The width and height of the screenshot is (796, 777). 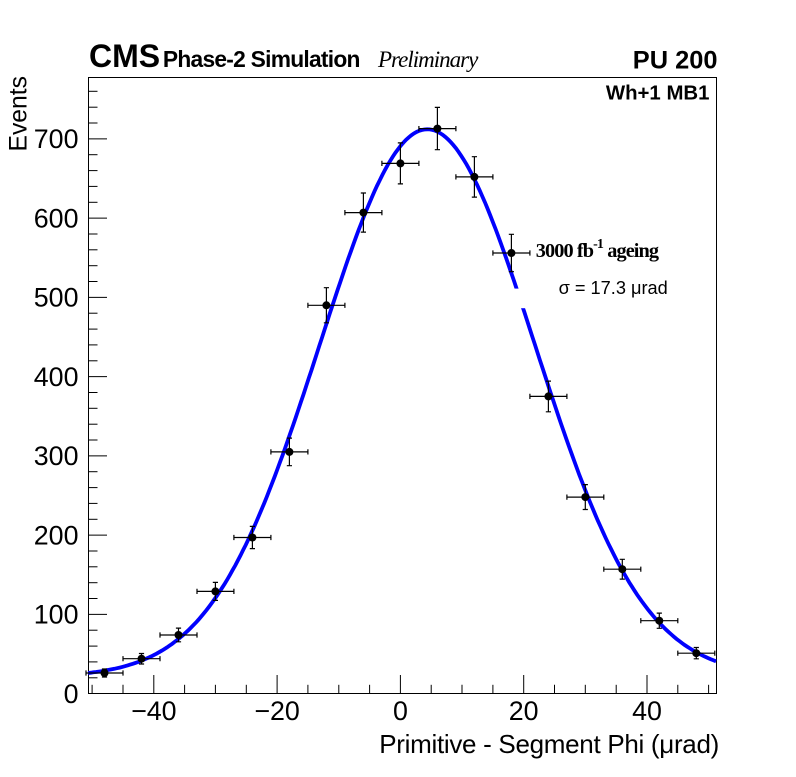 I want to click on svg-text: Events, so click(x=19, y=113).